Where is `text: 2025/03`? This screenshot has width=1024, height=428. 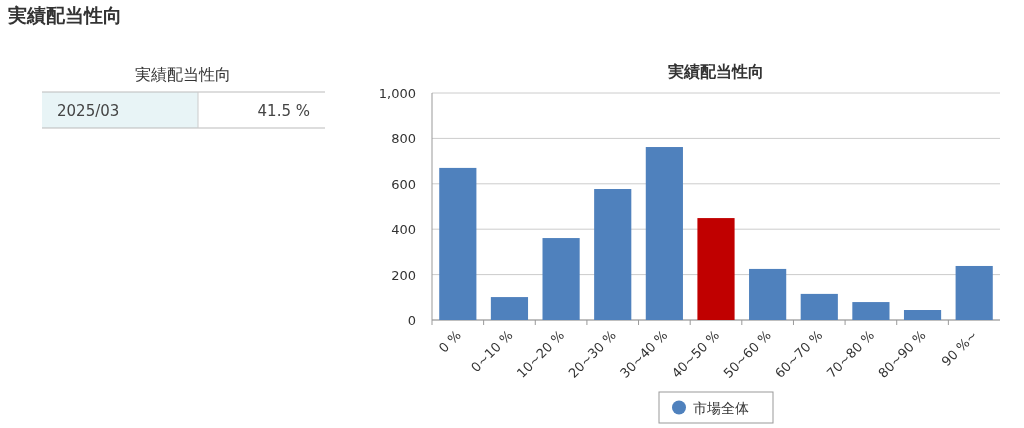 text: 2025/03 is located at coordinates (88, 111).